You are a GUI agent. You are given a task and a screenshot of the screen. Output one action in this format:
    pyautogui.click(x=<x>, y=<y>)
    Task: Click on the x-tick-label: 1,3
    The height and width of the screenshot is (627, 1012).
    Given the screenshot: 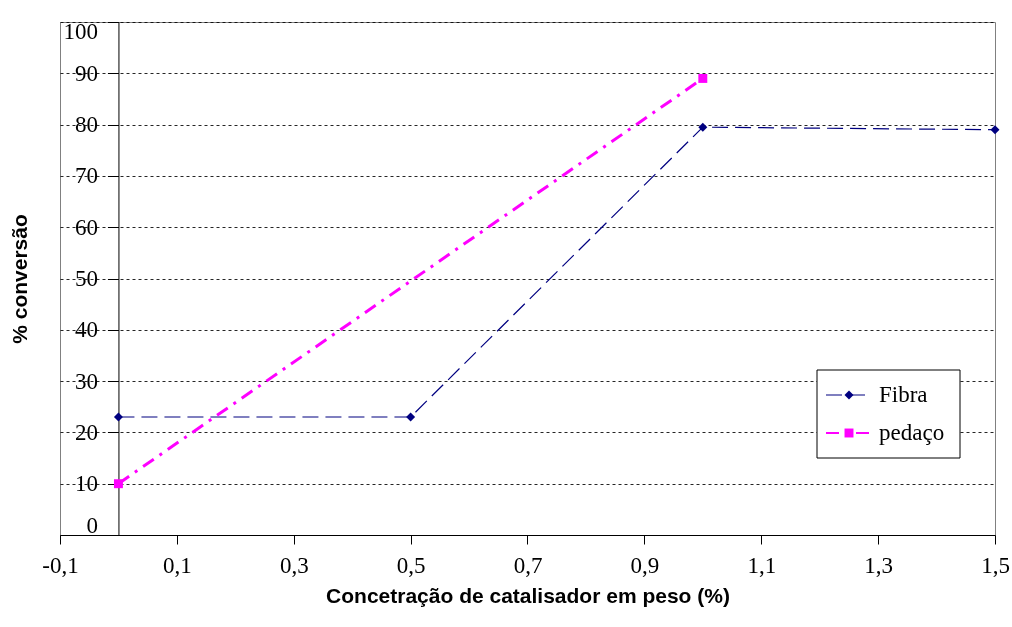 What is the action you would take?
    pyautogui.click(x=878, y=565)
    